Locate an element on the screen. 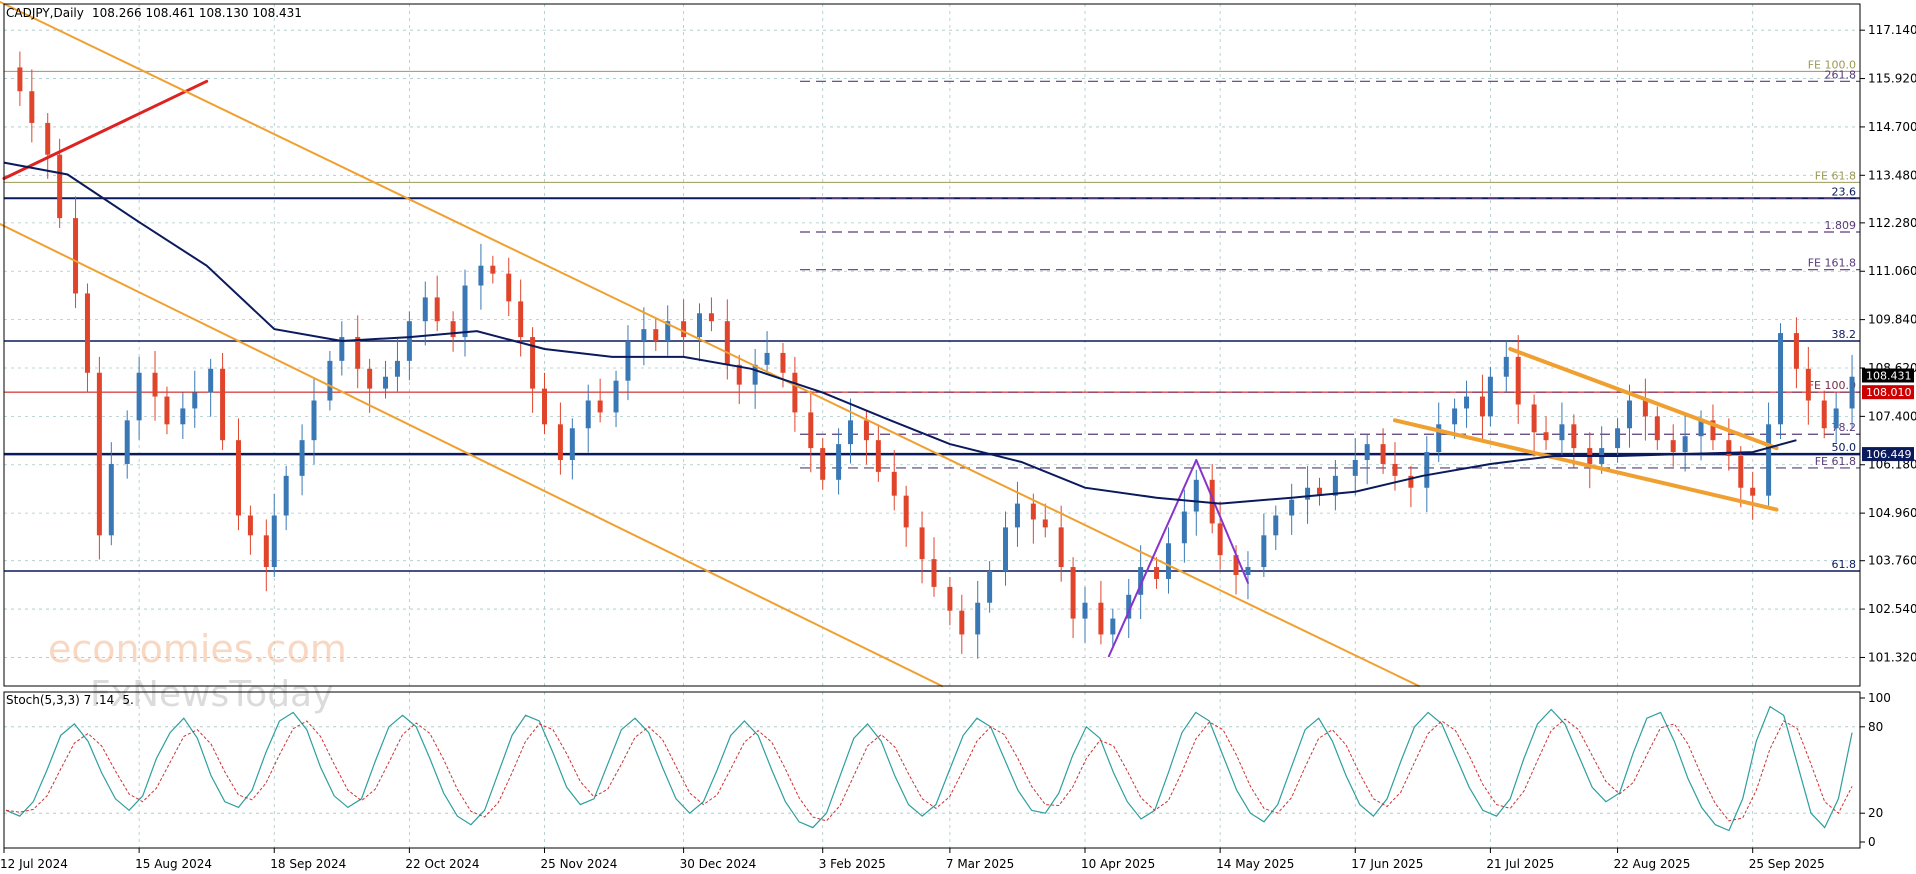  price-tag-label: 106.449 is located at coordinates (1889, 454).